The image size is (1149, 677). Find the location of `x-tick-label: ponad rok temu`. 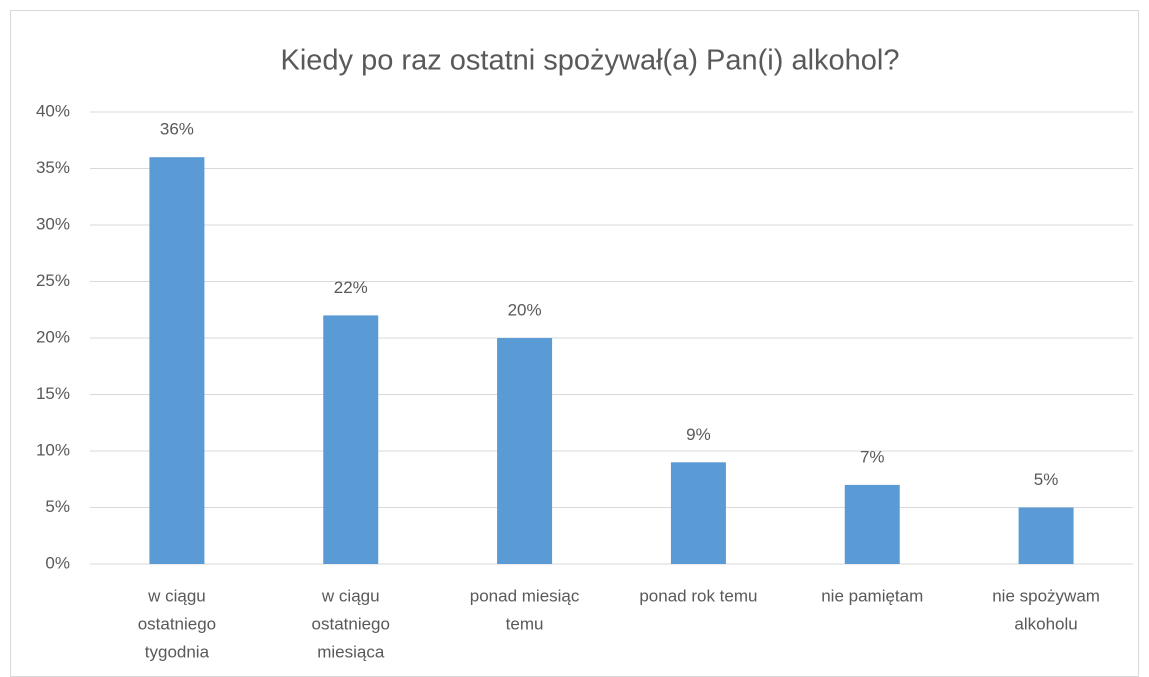

x-tick-label: ponad rok temu is located at coordinates (698, 595).